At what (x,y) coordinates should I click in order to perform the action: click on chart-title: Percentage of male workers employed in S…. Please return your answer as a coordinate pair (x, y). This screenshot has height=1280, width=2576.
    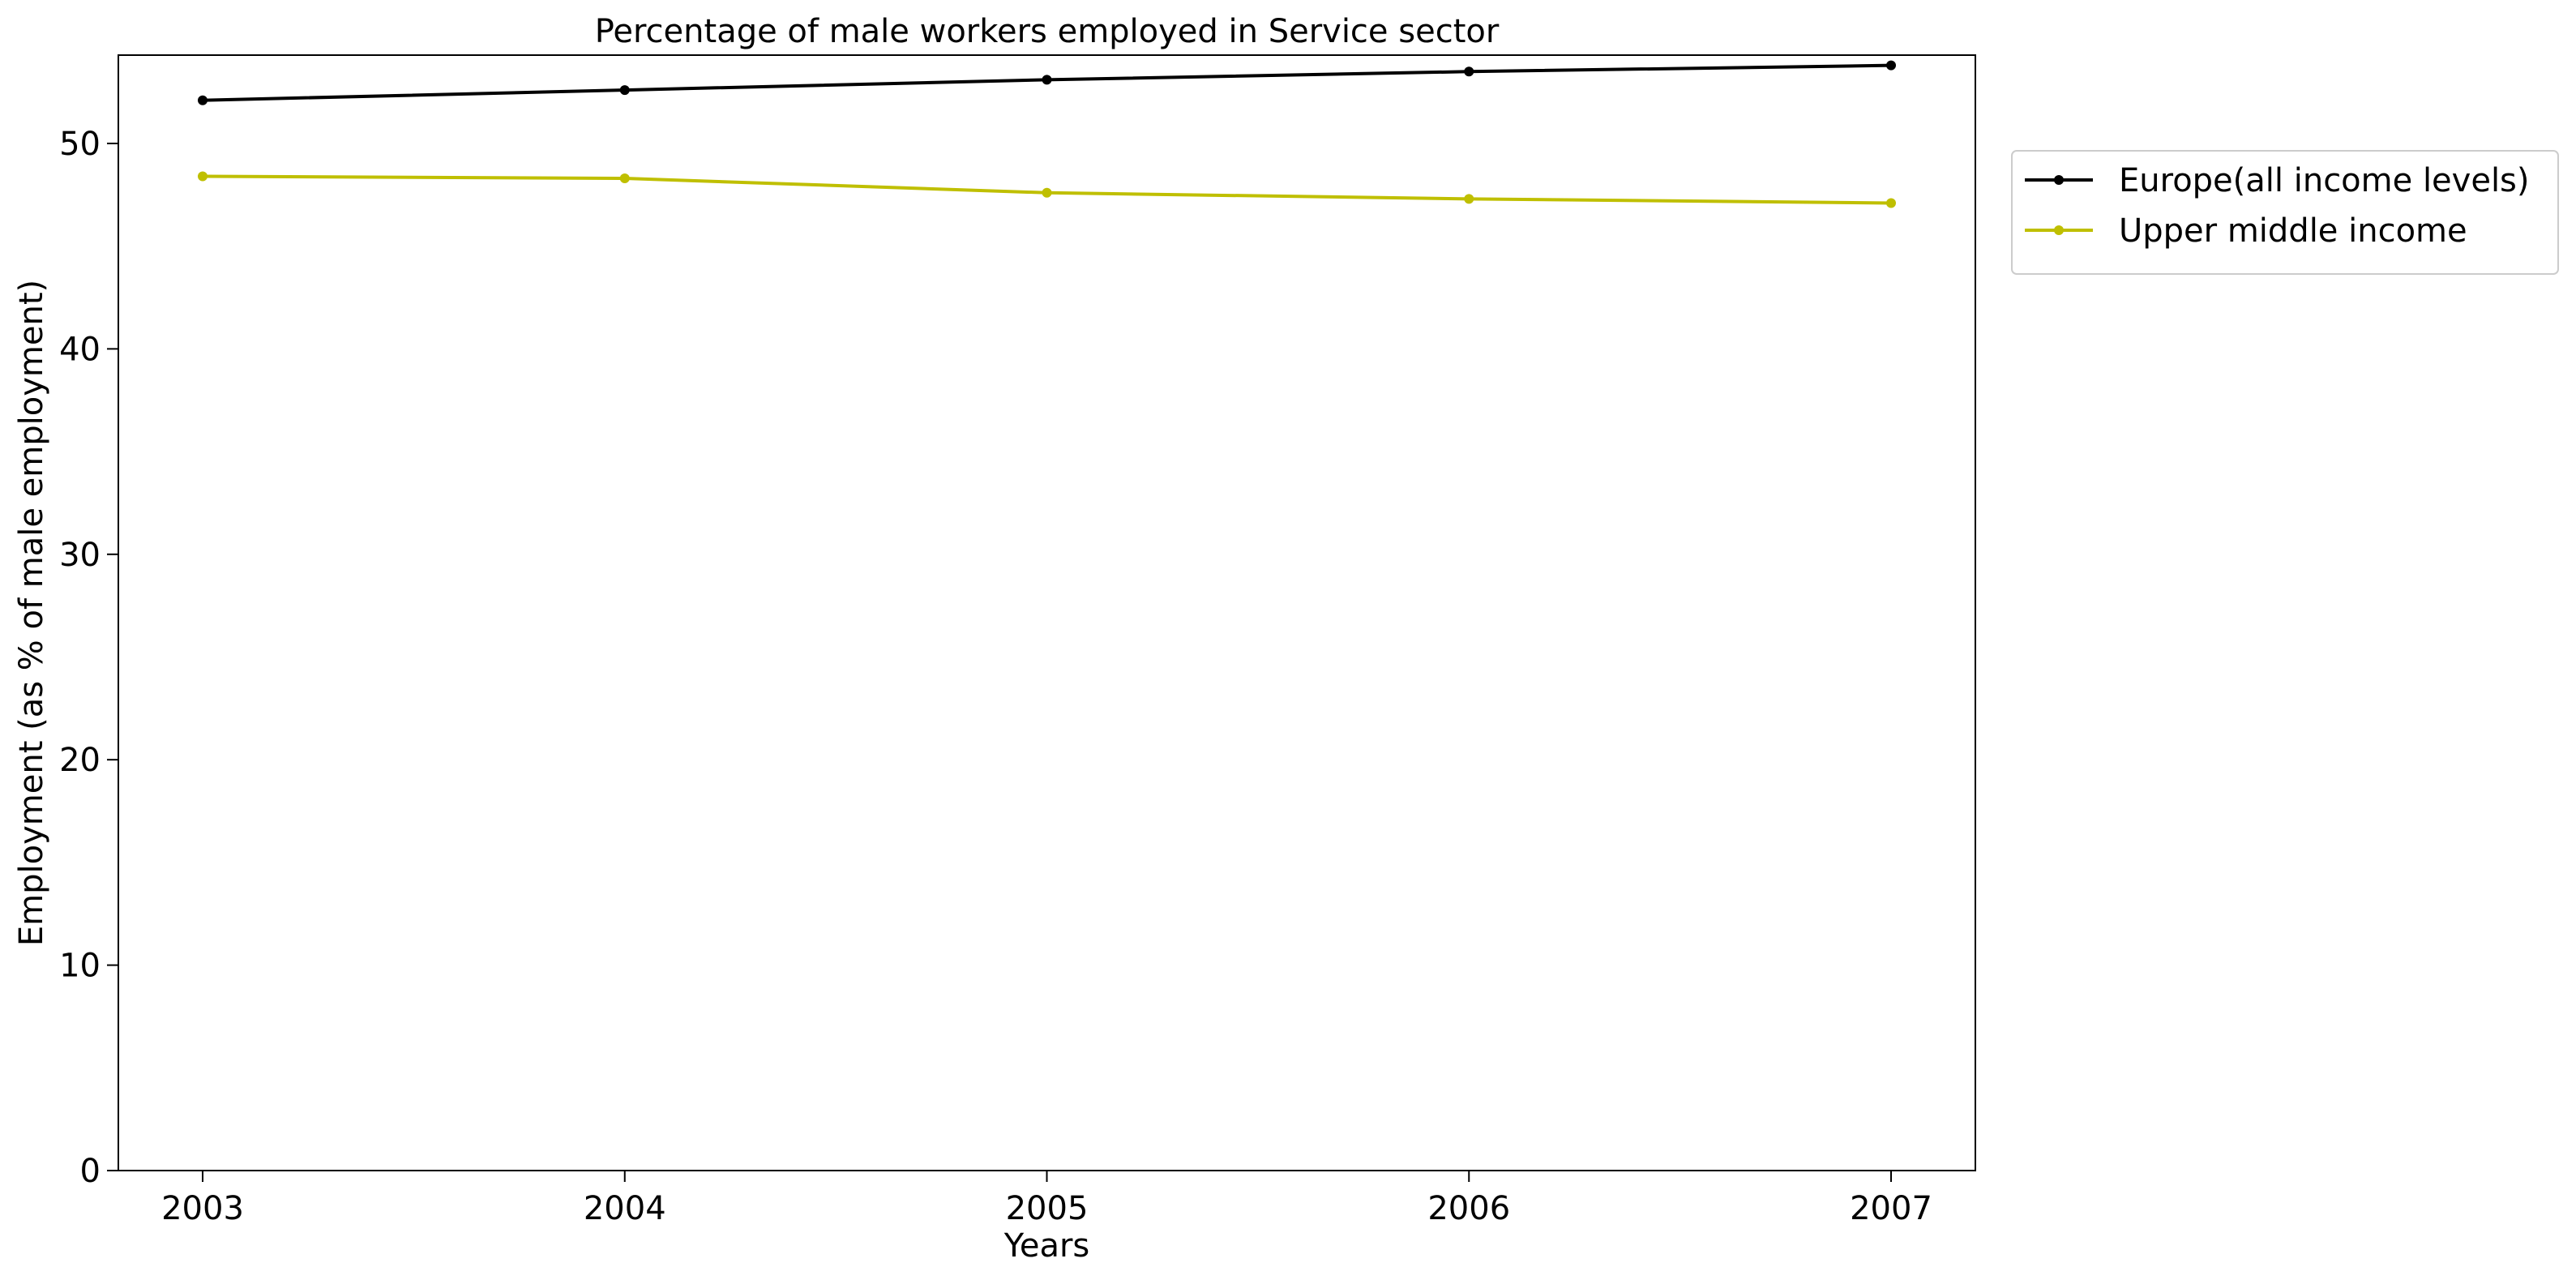
    Looking at the image, I should click on (1047, 32).